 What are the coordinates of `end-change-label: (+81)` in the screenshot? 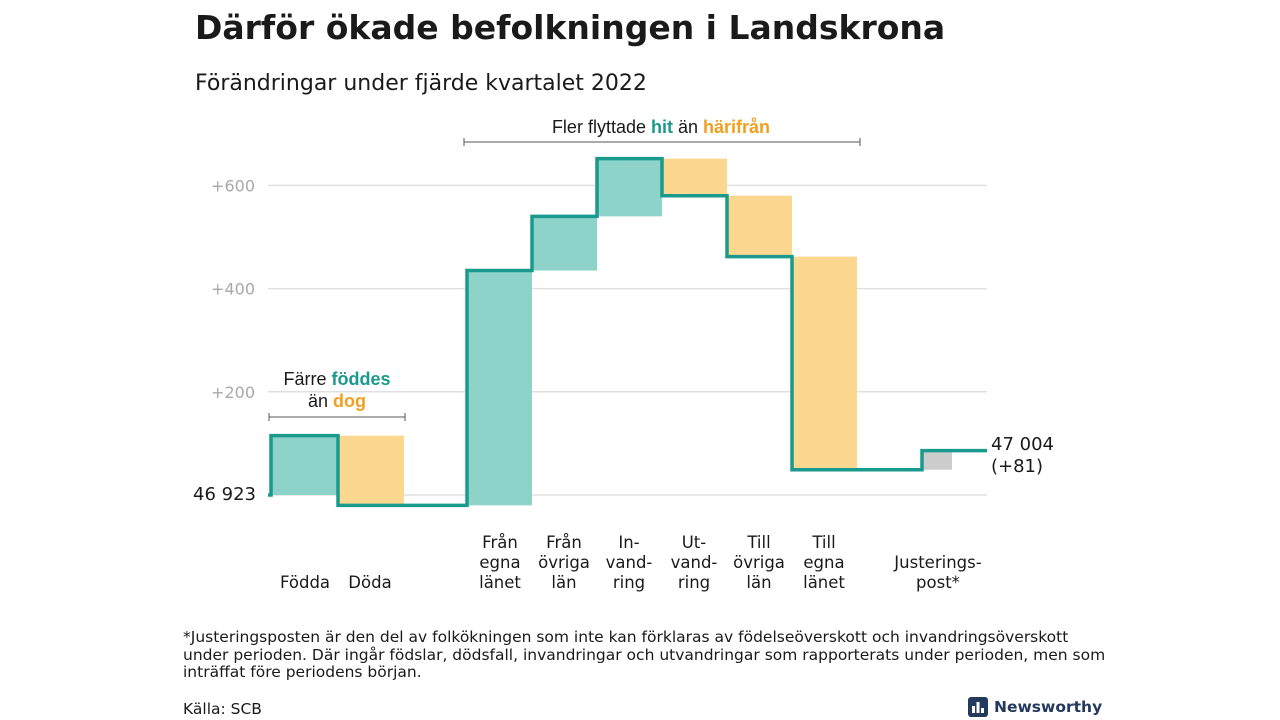 It's located at (1017, 466).